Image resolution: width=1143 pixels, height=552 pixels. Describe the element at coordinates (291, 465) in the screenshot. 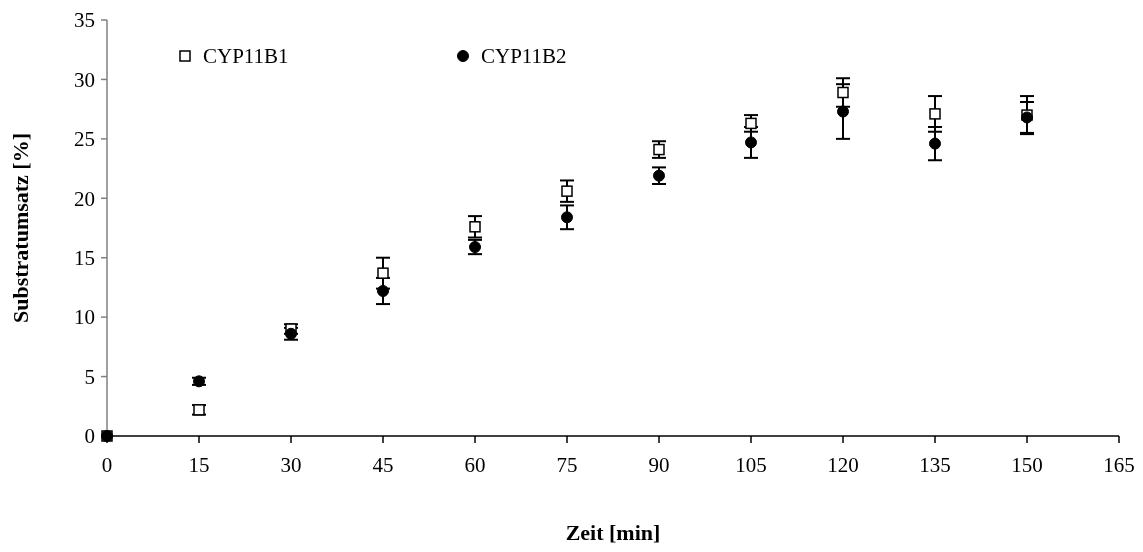

I see `x-tick-label: 30` at that location.